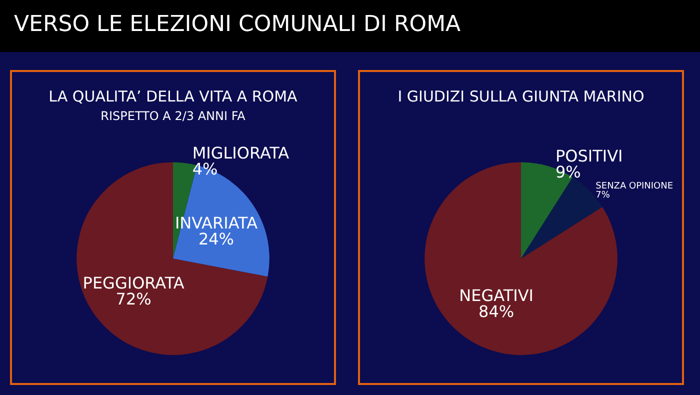  I want to click on slice-label: MIGLIORATA, so click(241, 152).